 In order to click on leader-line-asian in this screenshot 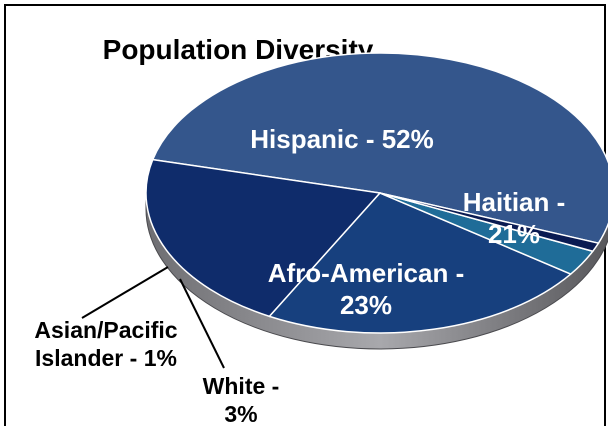, I will do `click(125, 292)`.